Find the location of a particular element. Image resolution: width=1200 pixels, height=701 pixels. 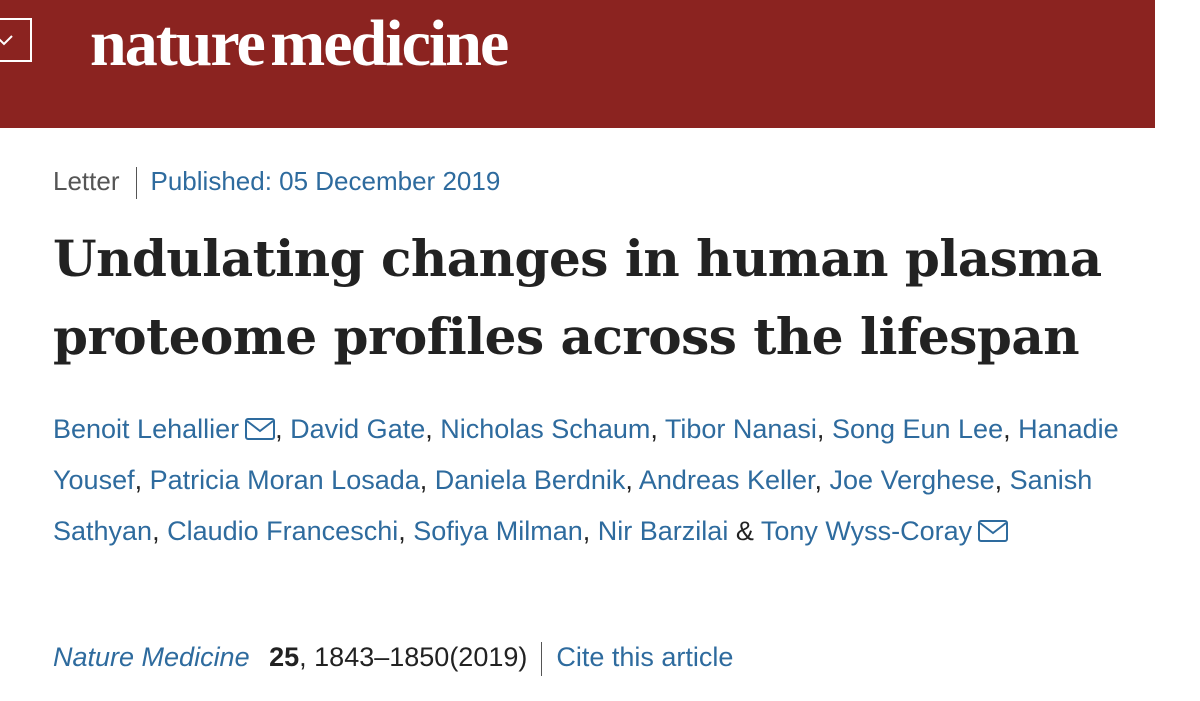

cite-link: Cite this article is located at coordinates (645, 657).